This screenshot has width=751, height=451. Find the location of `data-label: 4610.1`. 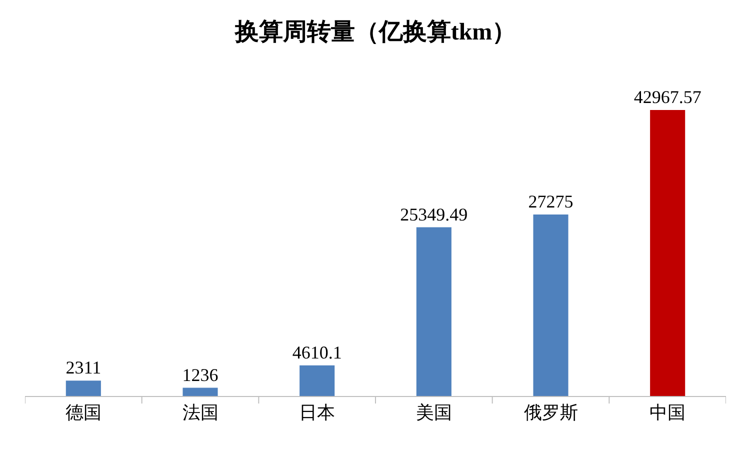

data-label: 4610.1 is located at coordinates (317, 352).